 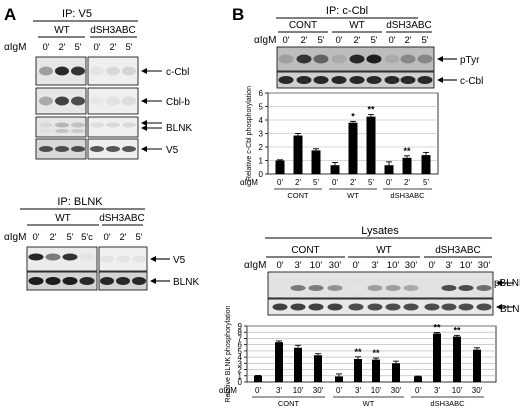 I want to click on lysates-groups: CONT WT dSH3ABC, so click(x=379, y=251).